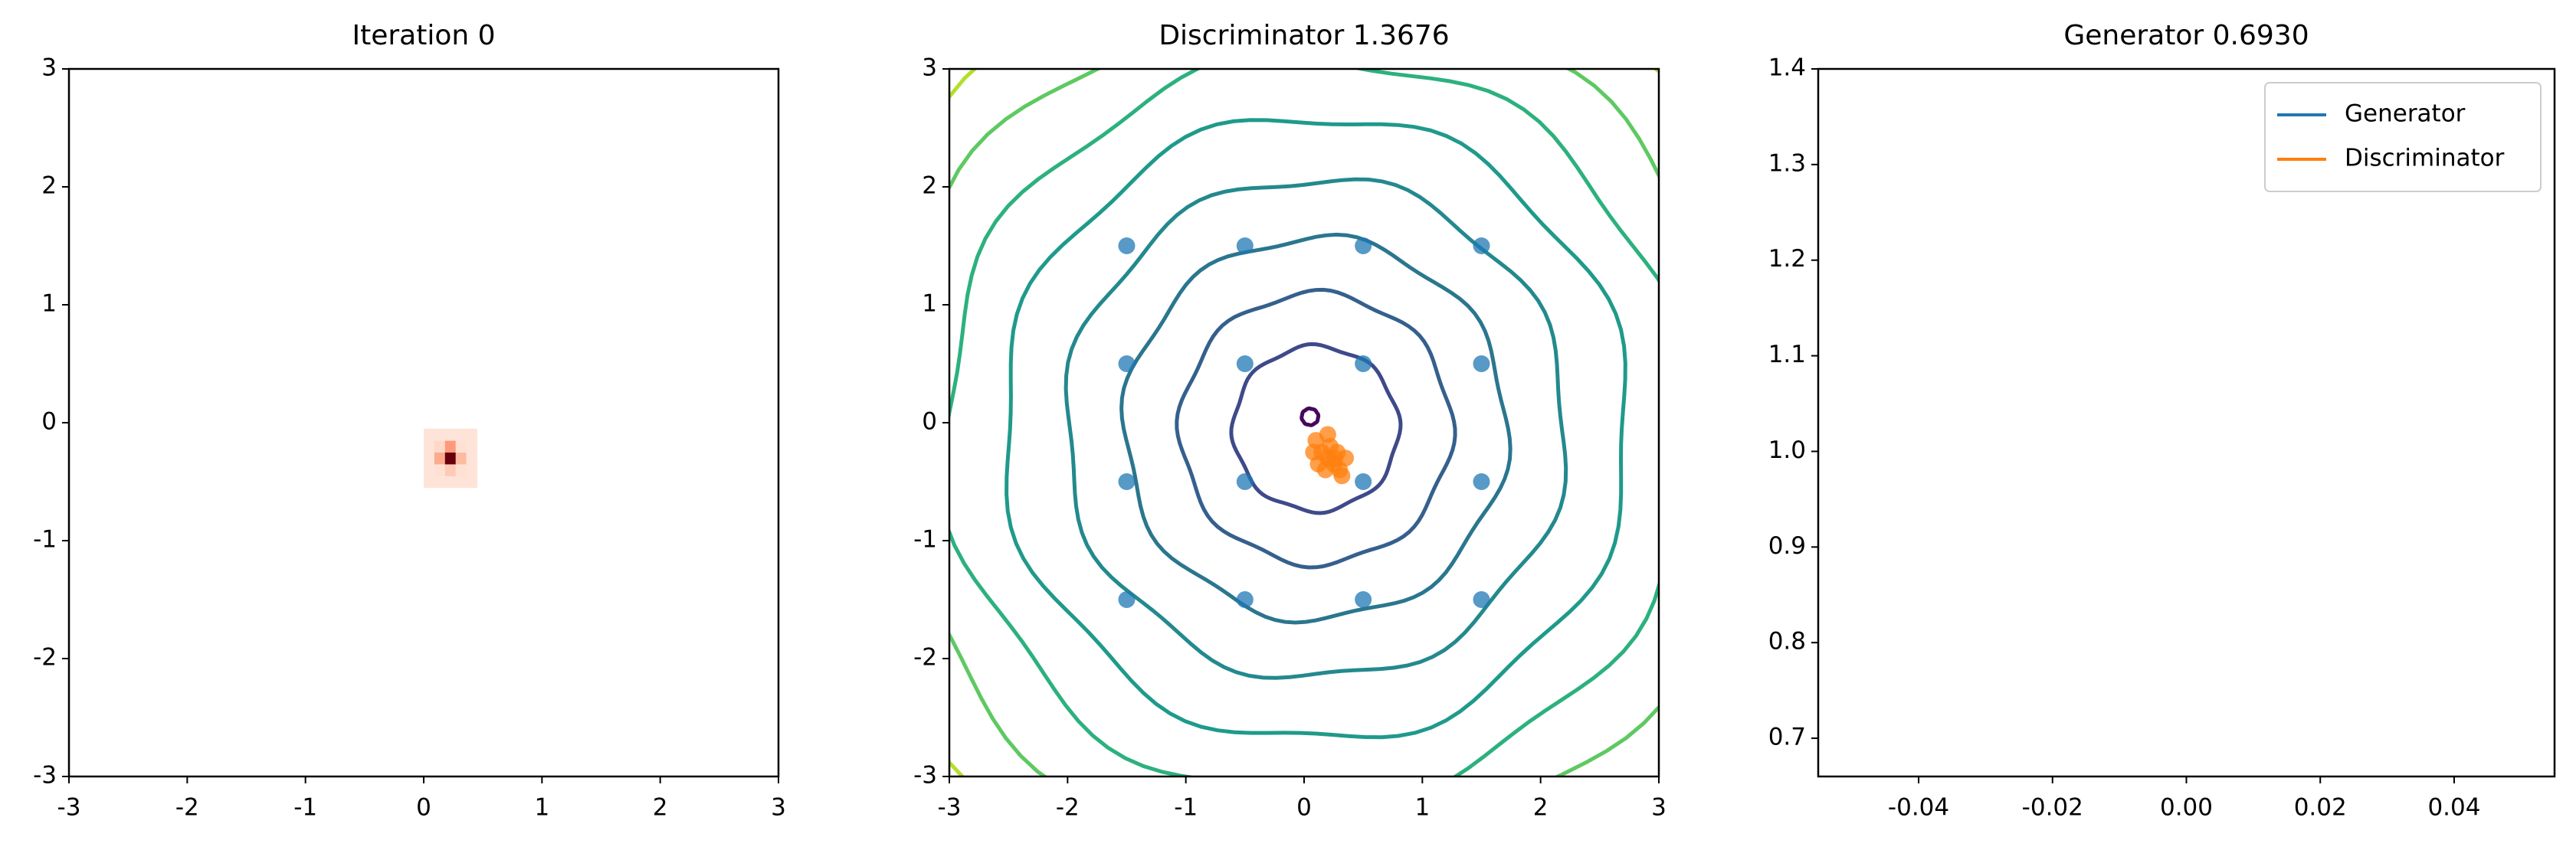 The height and width of the screenshot is (850, 2576). Describe the element at coordinates (2186, 35) in the screenshot. I see `chart-title: Generator 0.6930` at that location.